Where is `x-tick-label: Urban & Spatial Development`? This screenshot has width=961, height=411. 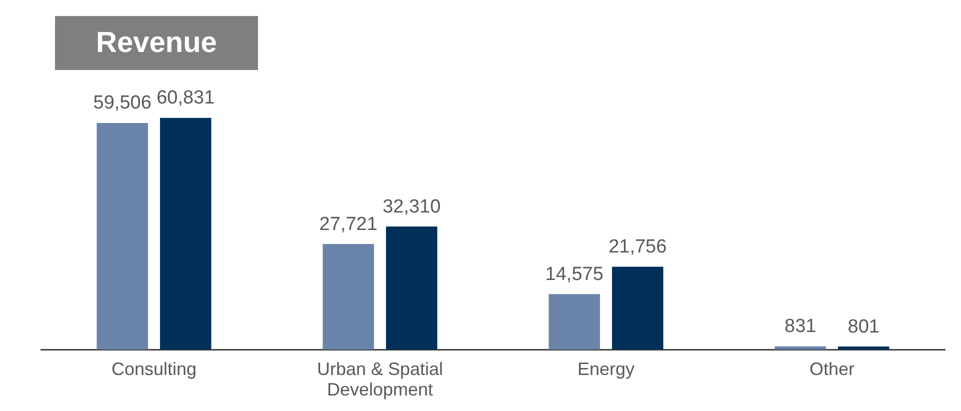
x-tick-label: Urban & Spatial Development is located at coordinates (380, 379).